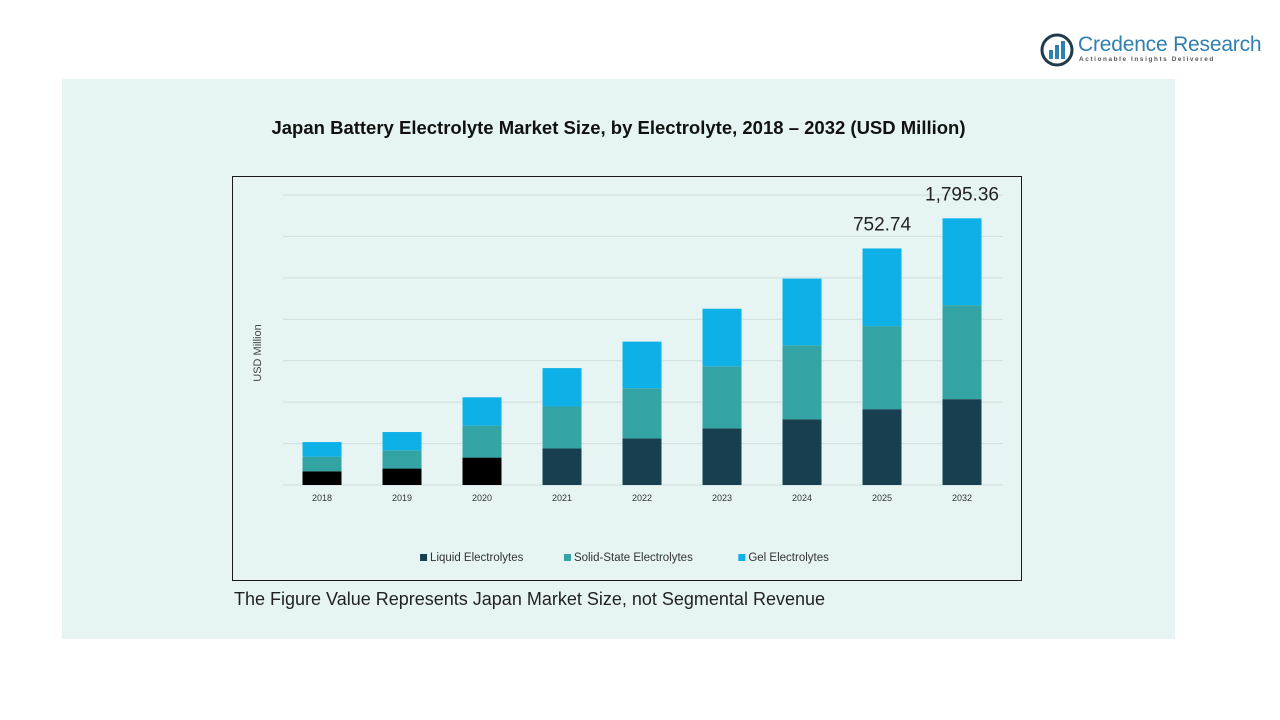 The width and height of the screenshot is (1280, 720). Describe the element at coordinates (802, 498) in the screenshot. I see `x-tick-label: 2024` at that location.